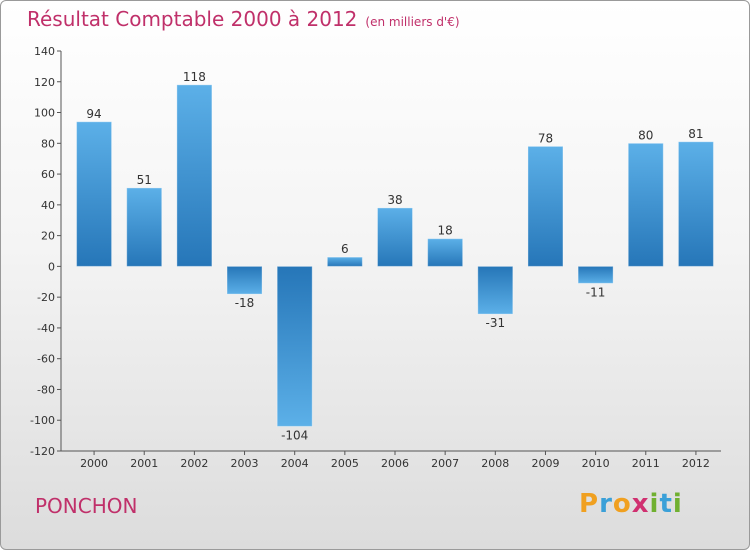 This screenshot has width=750, height=550. Describe the element at coordinates (622, 504) in the screenshot. I see `logo-letter: o` at that location.